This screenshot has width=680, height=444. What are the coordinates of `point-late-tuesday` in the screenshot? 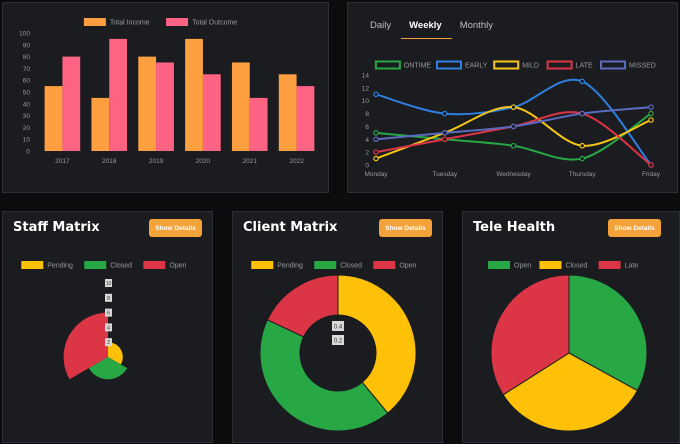 It's located at (444, 139).